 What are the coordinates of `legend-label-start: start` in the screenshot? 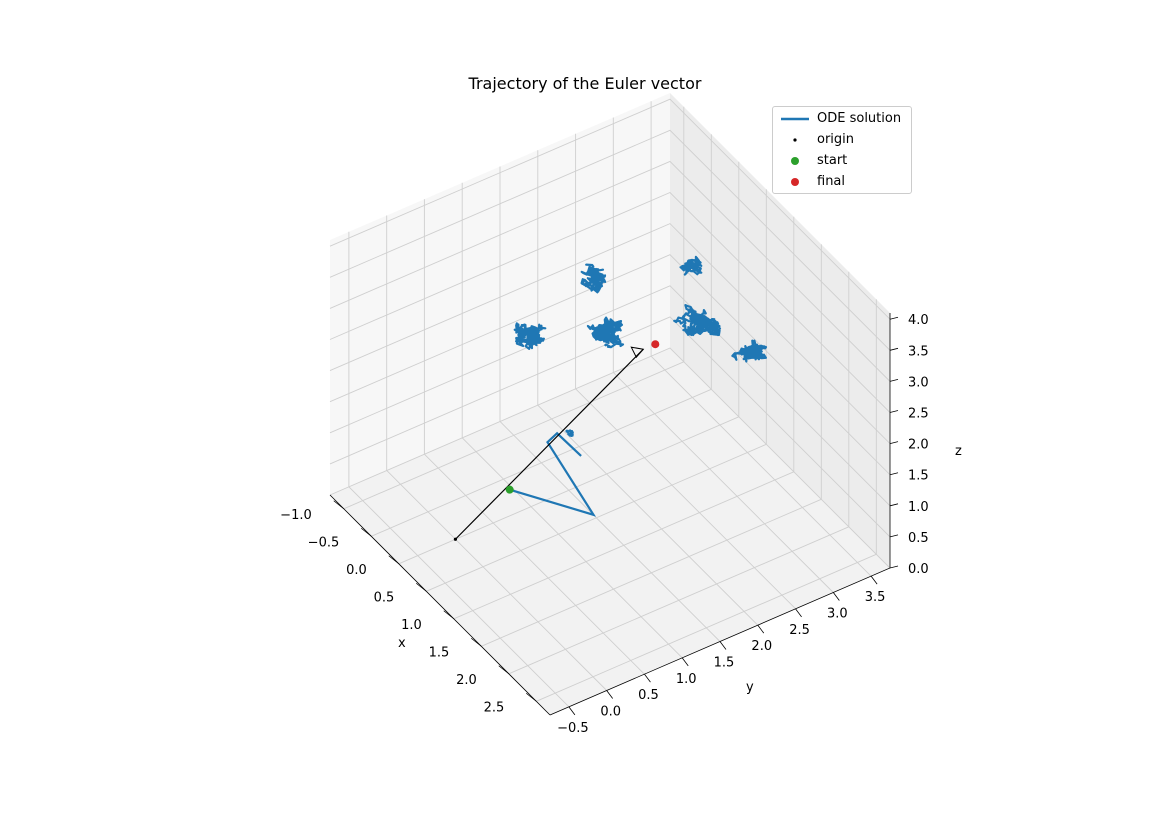 It's located at (832, 160).